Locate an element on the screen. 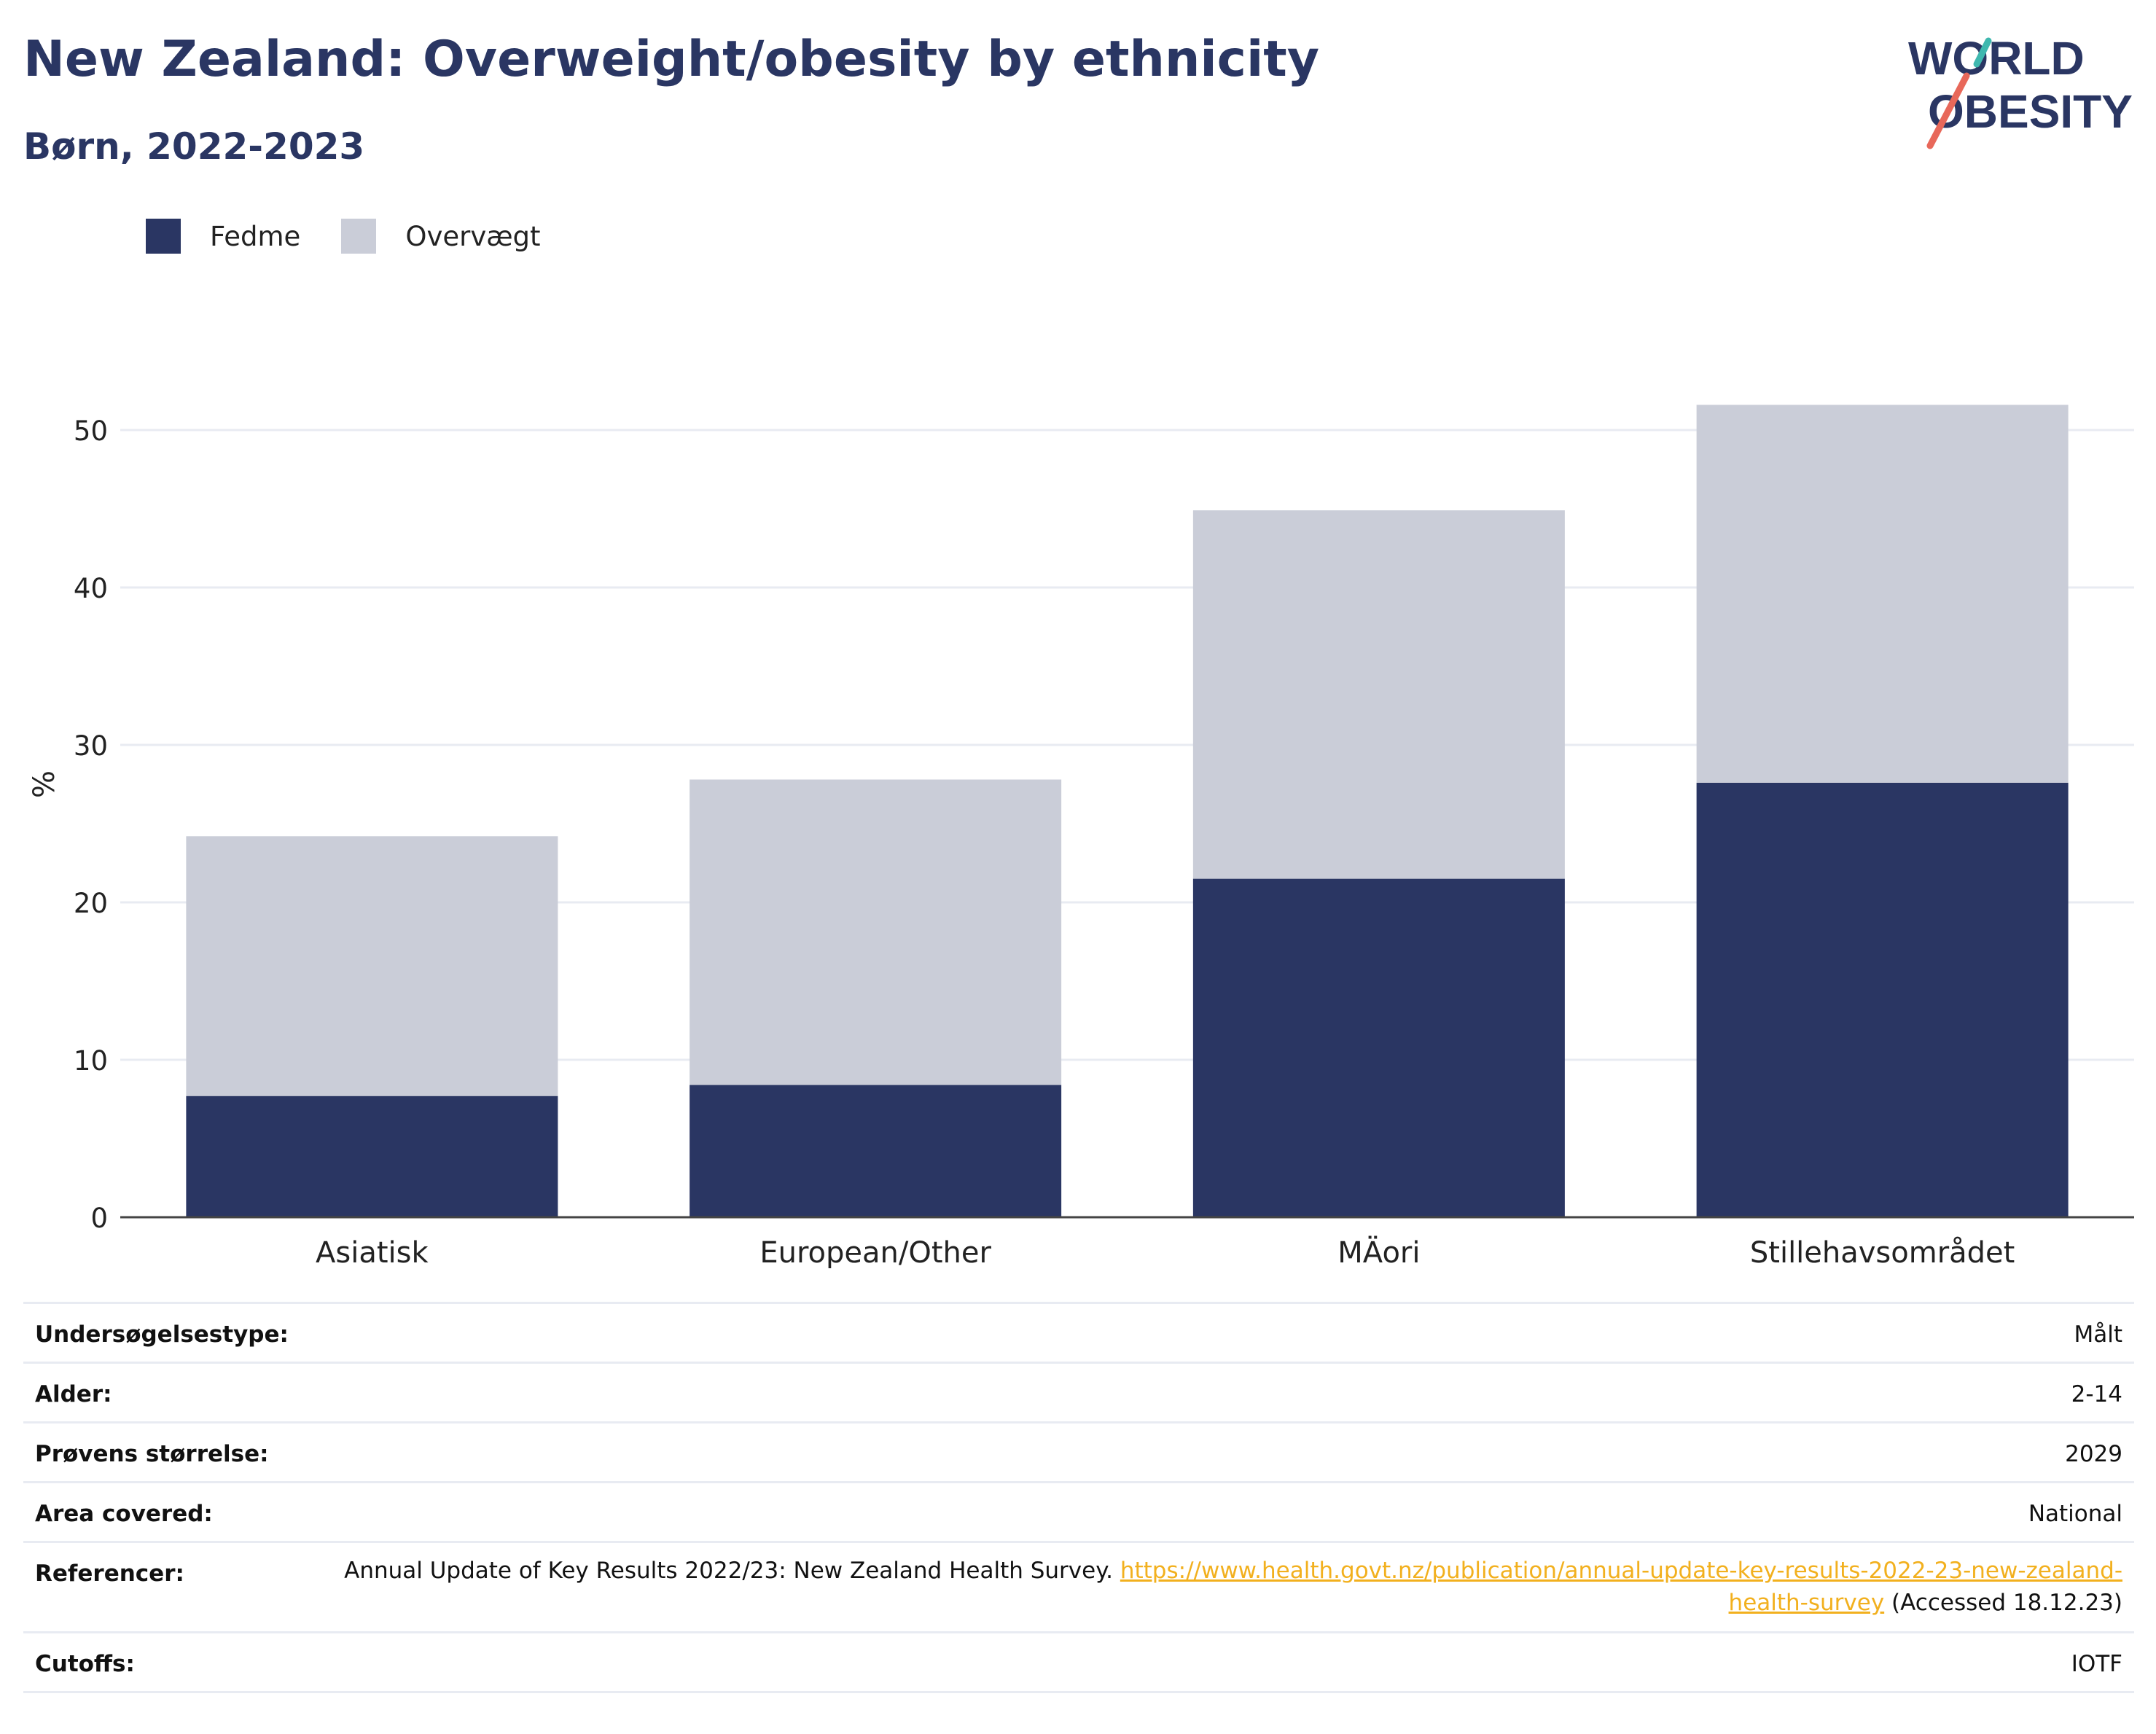 The height and width of the screenshot is (1734, 2156). metadata-row: Area covered: National is located at coordinates (1079, 1512).